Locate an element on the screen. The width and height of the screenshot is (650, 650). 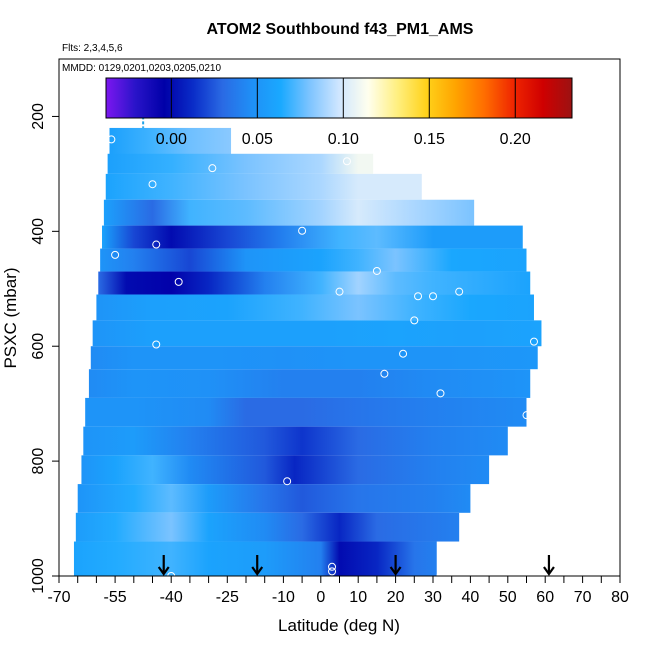
x-tick-label: -40 is located at coordinates (171, 597).